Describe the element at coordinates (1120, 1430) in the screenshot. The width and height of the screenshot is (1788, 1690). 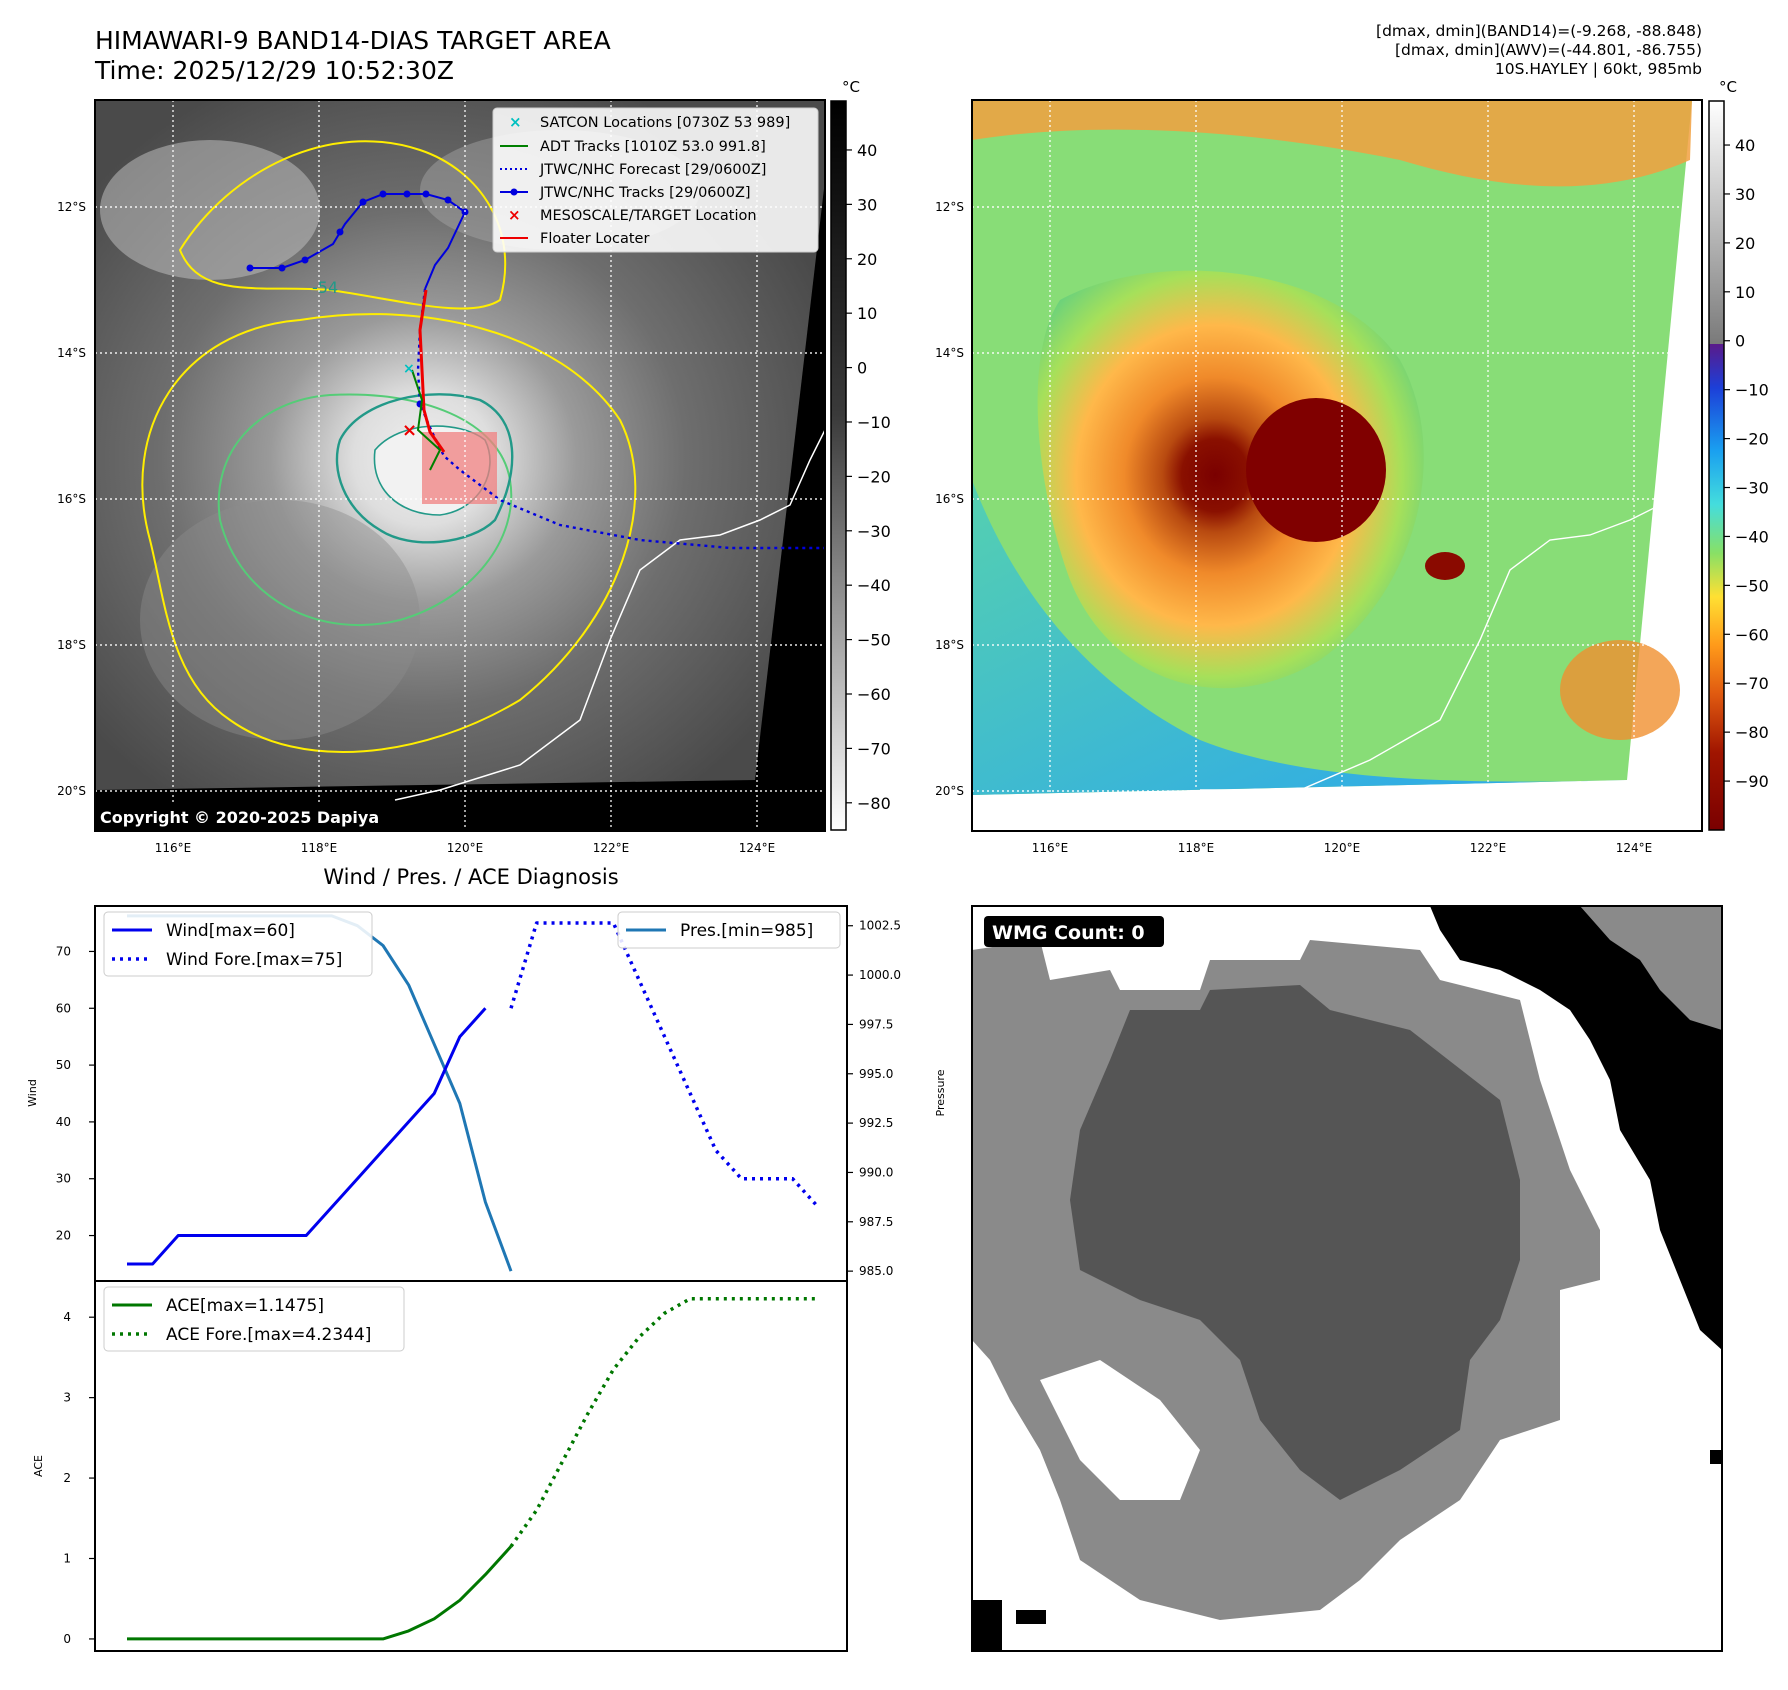
I see `wmg-clear-patch` at that location.